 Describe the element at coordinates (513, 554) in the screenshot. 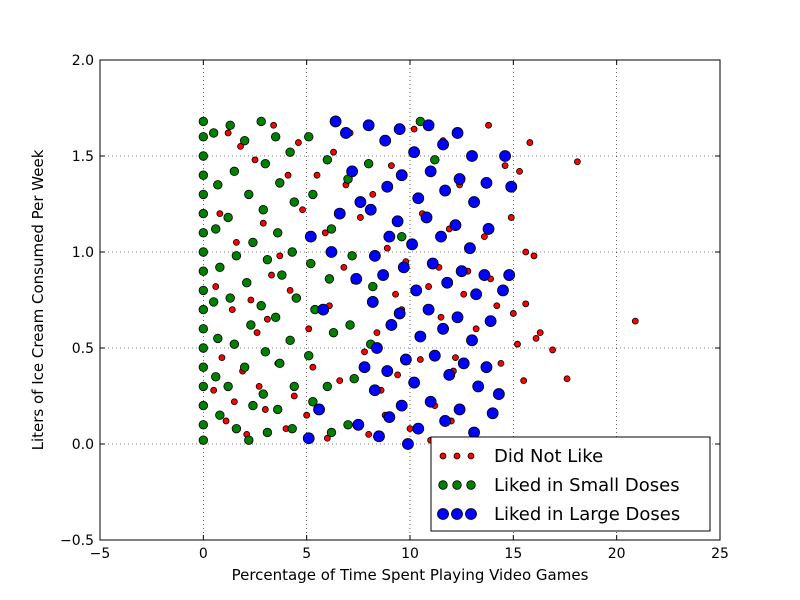

I see `x-tick-label: 15` at that location.